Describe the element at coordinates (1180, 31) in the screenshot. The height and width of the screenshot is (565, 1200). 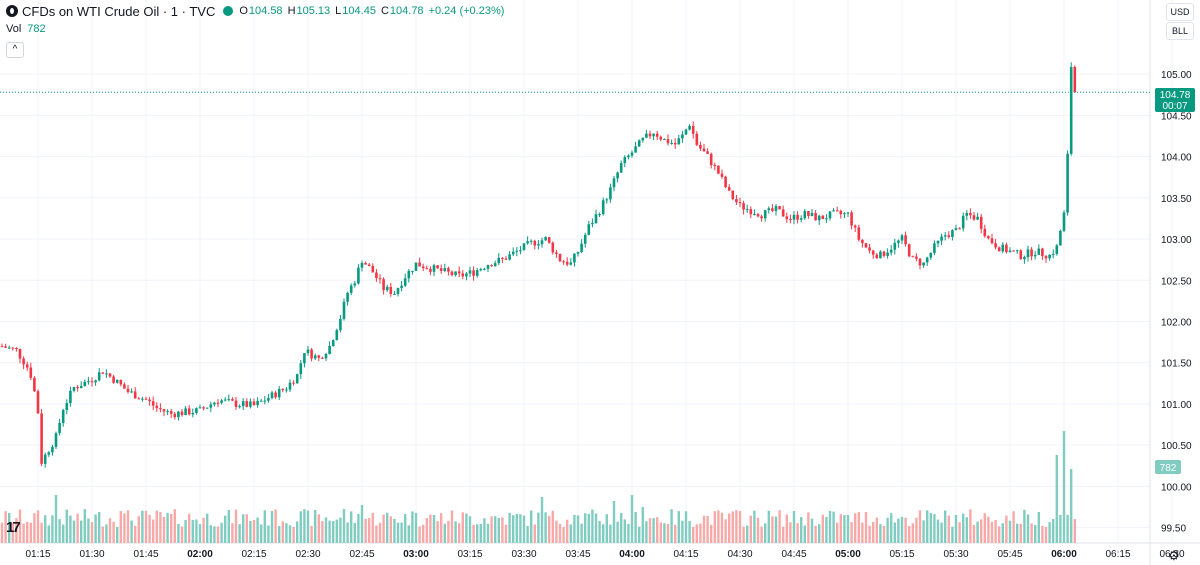
I see `unit-button: BLL` at that location.